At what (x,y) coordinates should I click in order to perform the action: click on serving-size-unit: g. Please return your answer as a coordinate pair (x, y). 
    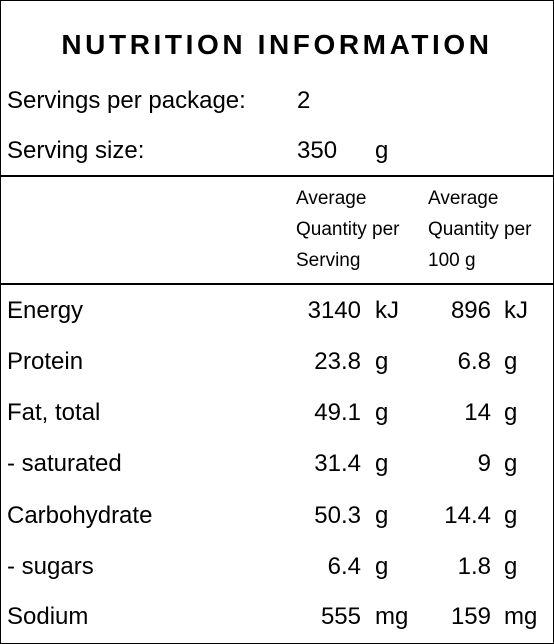
    Looking at the image, I should click on (382, 150).